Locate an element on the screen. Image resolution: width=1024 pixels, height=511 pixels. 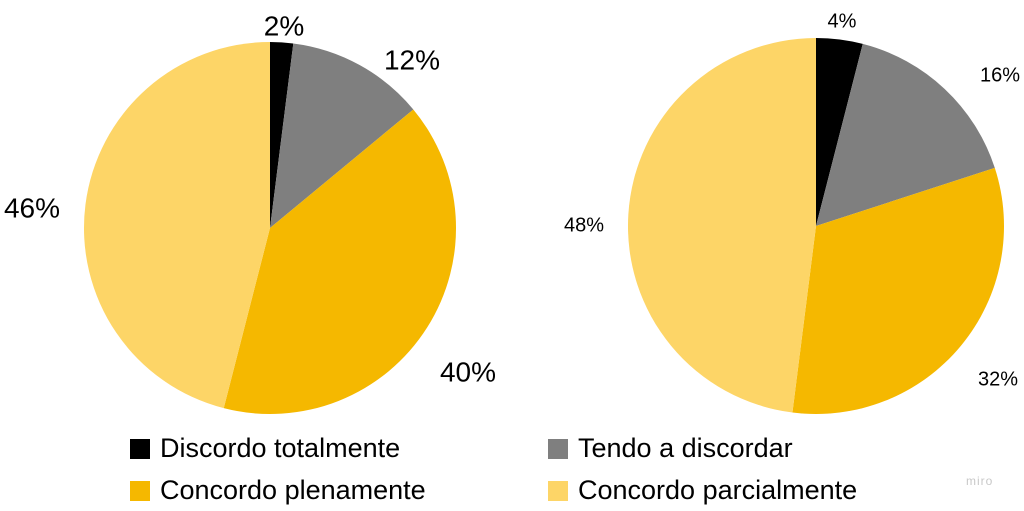
legend-item-concordo-plenamente: Concordo plenamente is located at coordinates (278, 490).